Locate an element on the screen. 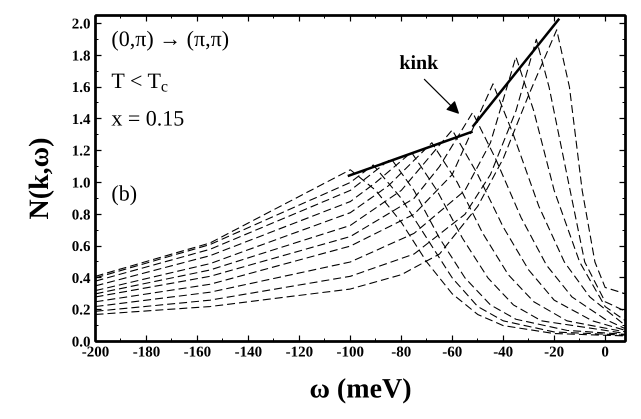 The width and height of the screenshot is (641, 419). y-tick-label: 0.2 is located at coordinates (81, 310).